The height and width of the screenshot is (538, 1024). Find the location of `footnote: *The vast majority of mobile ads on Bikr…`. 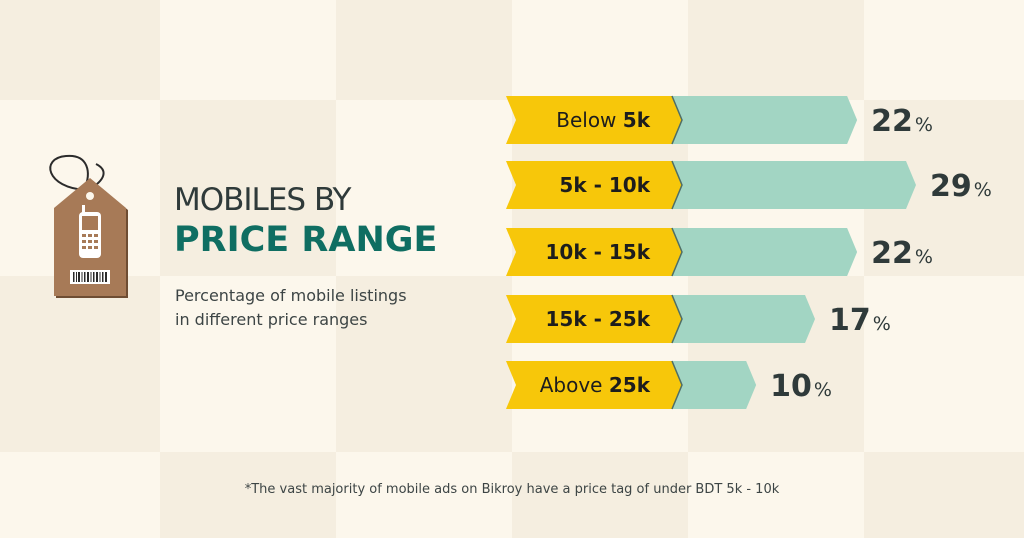

footnote: *The vast majority of mobile ads on Bikr… is located at coordinates (512, 489).